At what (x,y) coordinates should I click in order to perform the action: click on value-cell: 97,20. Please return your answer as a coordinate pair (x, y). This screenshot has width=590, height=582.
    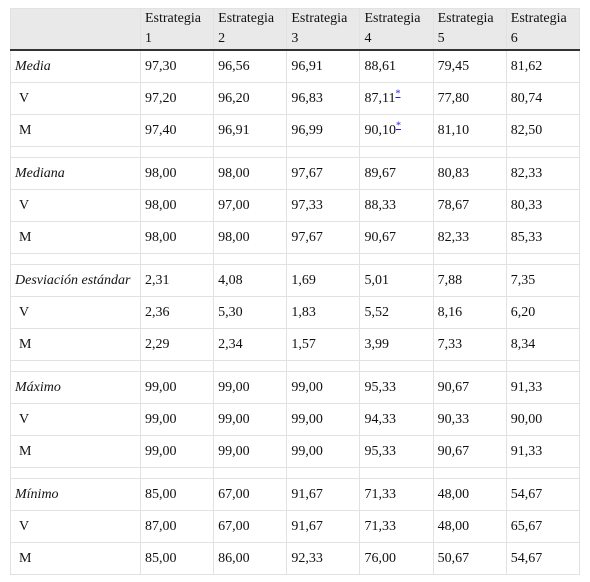
    Looking at the image, I should click on (177, 98).